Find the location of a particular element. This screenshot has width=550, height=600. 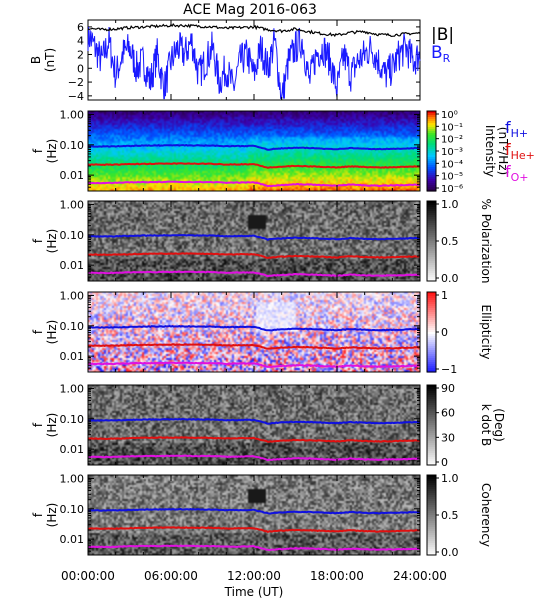

br-legend-label: BR is located at coordinates (441, 54).